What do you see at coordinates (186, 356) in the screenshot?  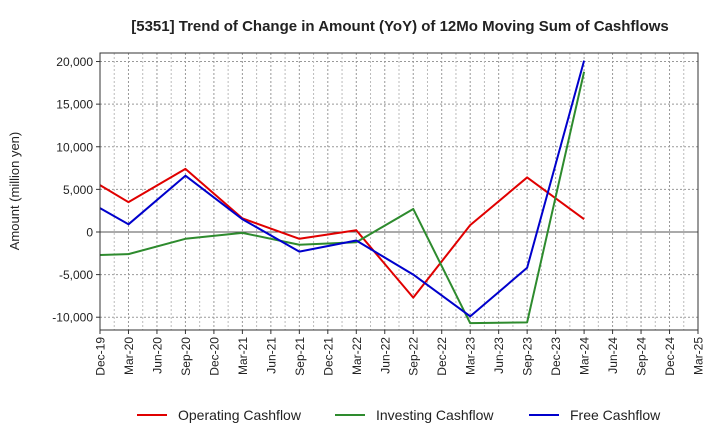 I see `x-tick-label: Sep-20` at bounding box center [186, 356].